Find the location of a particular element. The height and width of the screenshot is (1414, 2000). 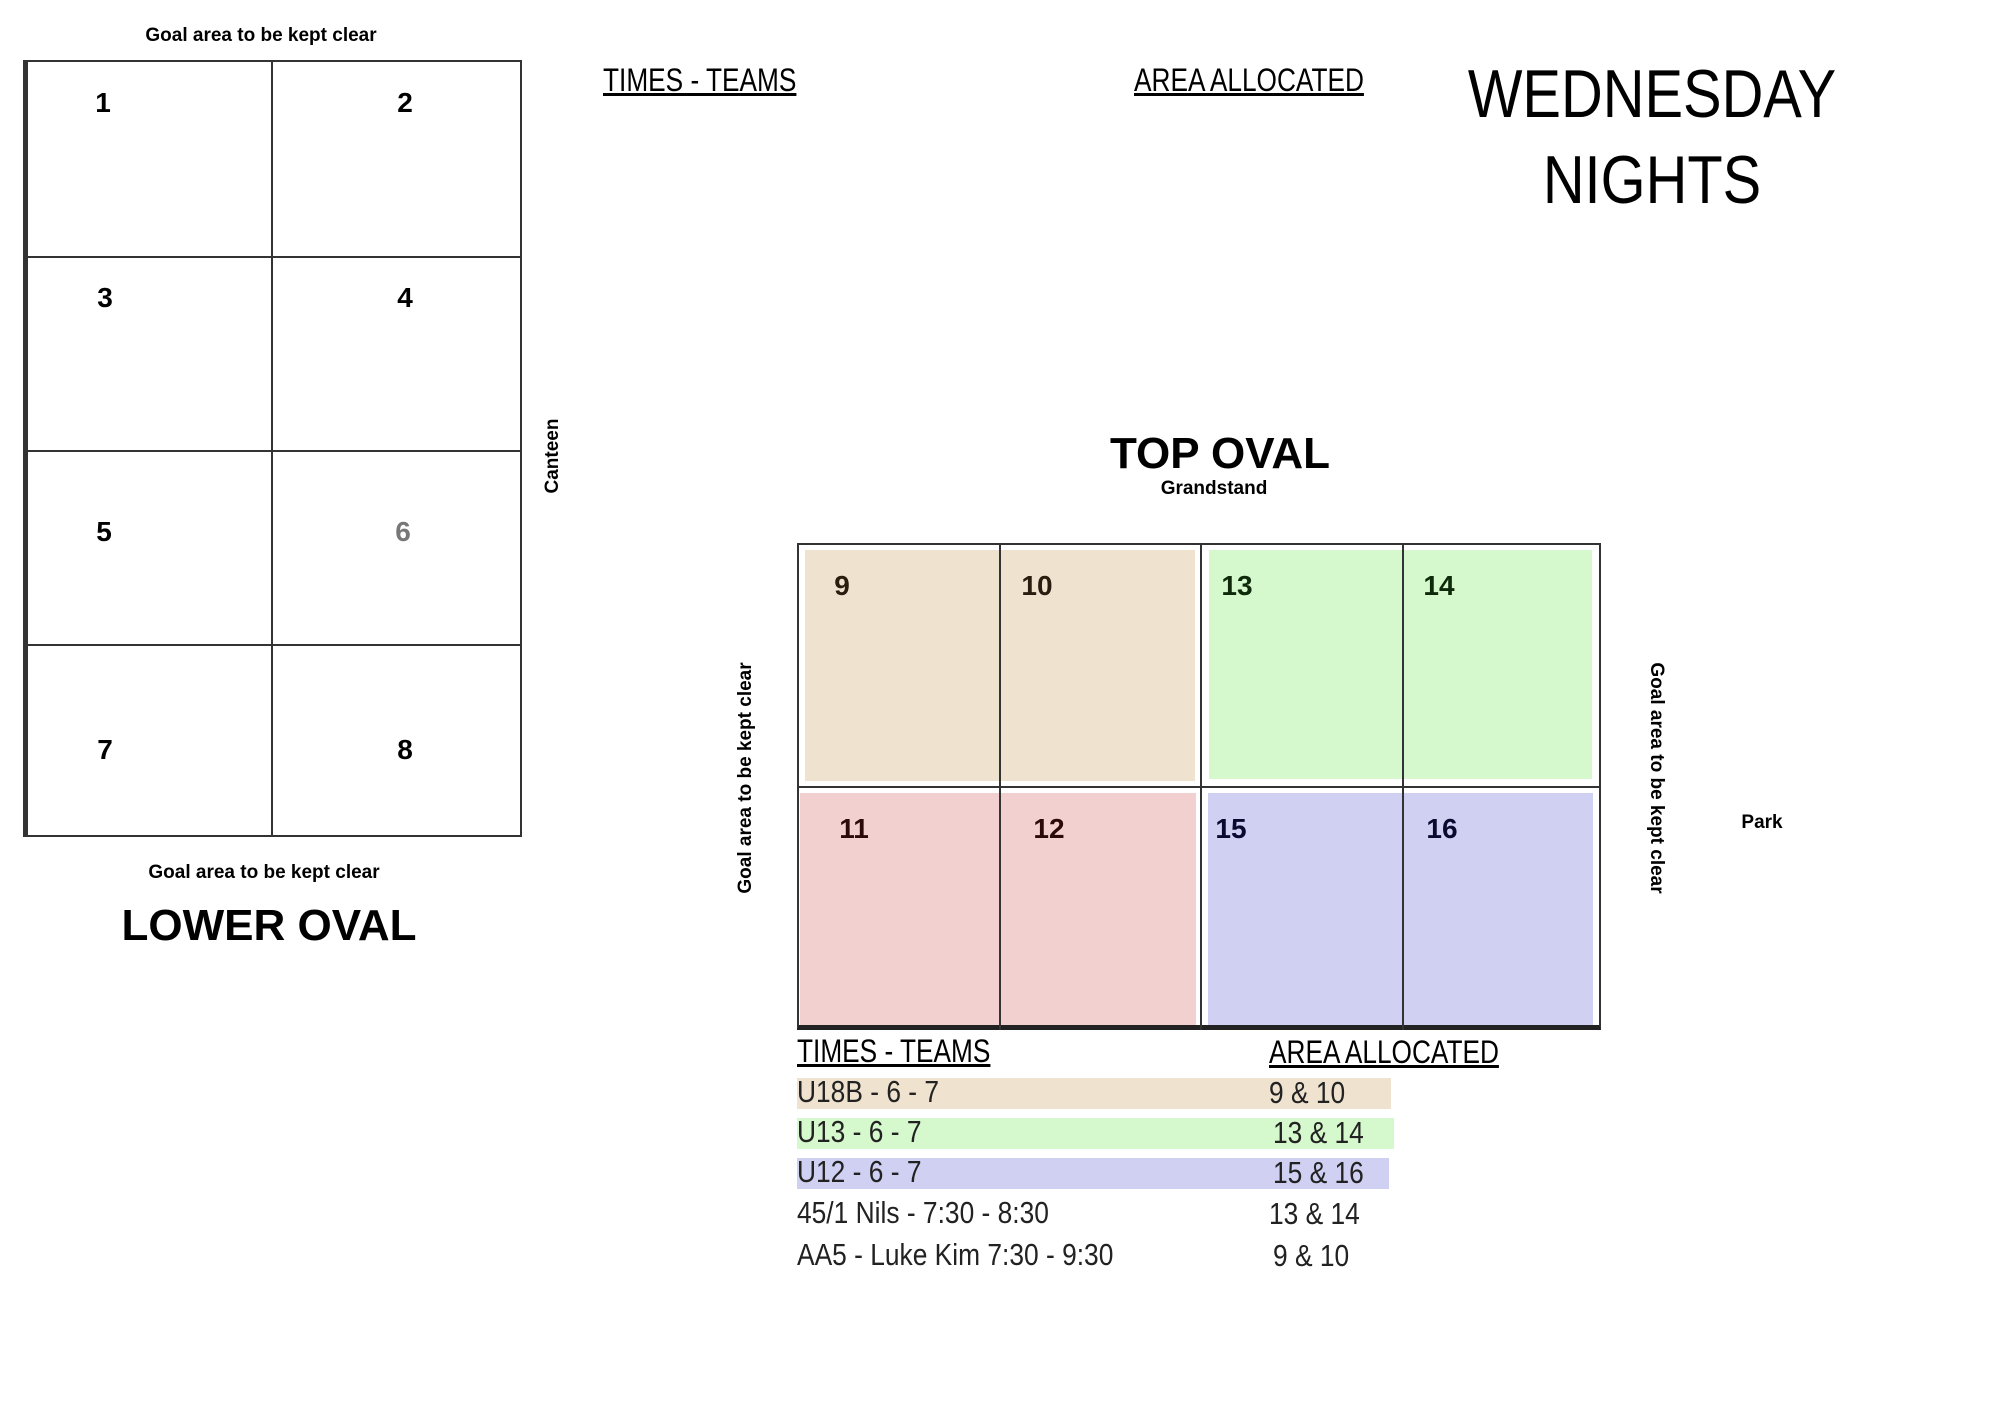

field-number: 3 is located at coordinates (105, 297).